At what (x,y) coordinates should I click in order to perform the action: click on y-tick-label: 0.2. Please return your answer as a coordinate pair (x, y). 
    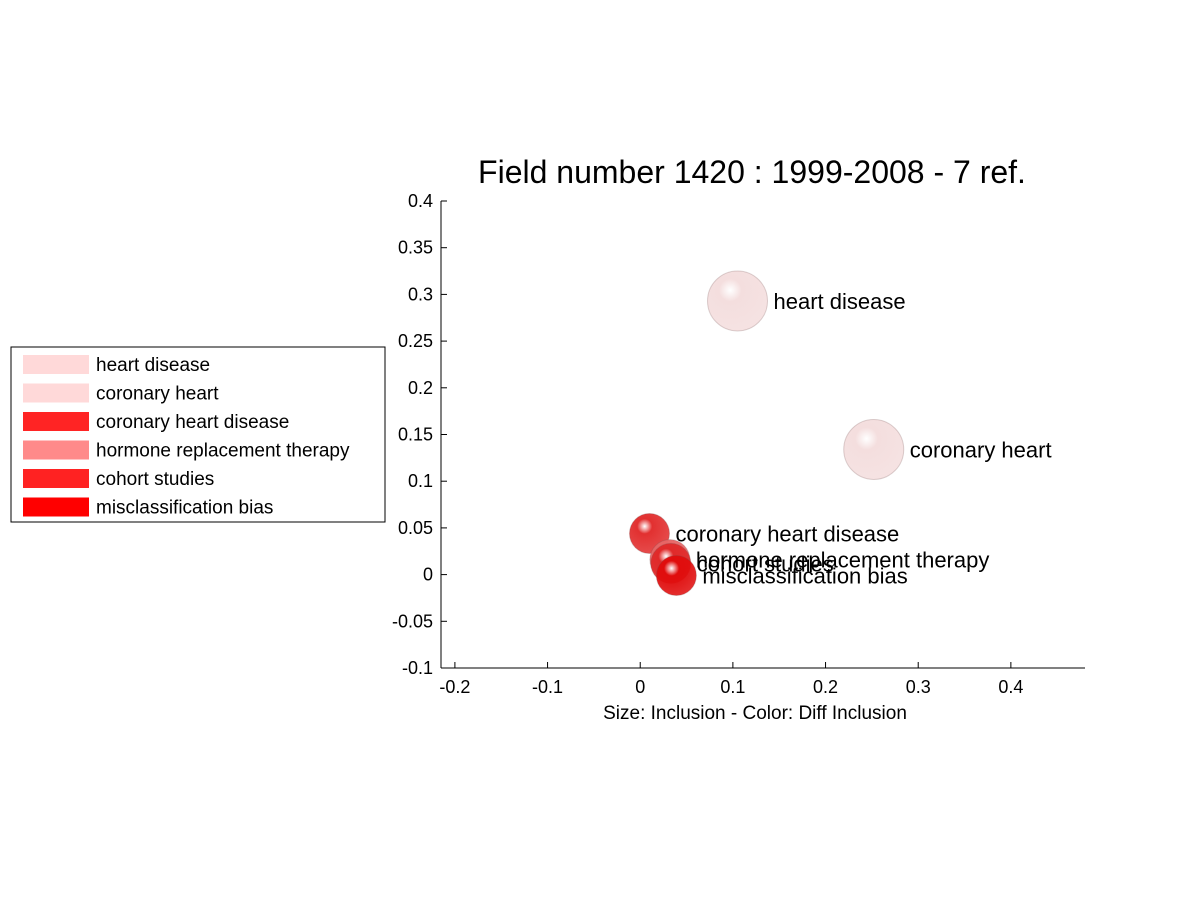
    Looking at the image, I should click on (420, 388).